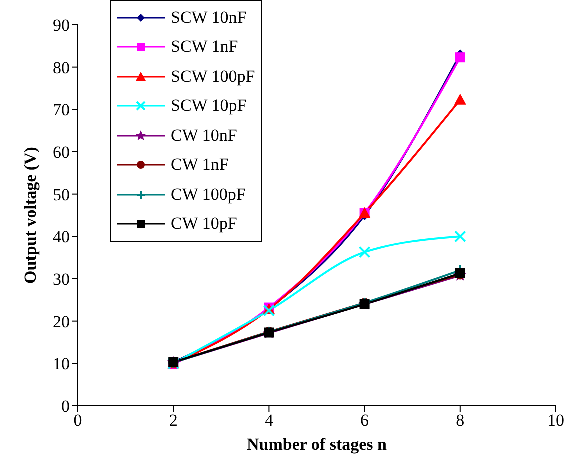 The width and height of the screenshot is (577, 474). What do you see at coordinates (61, 26) in the screenshot?
I see `y-tick-label: 90` at bounding box center [61, 26].